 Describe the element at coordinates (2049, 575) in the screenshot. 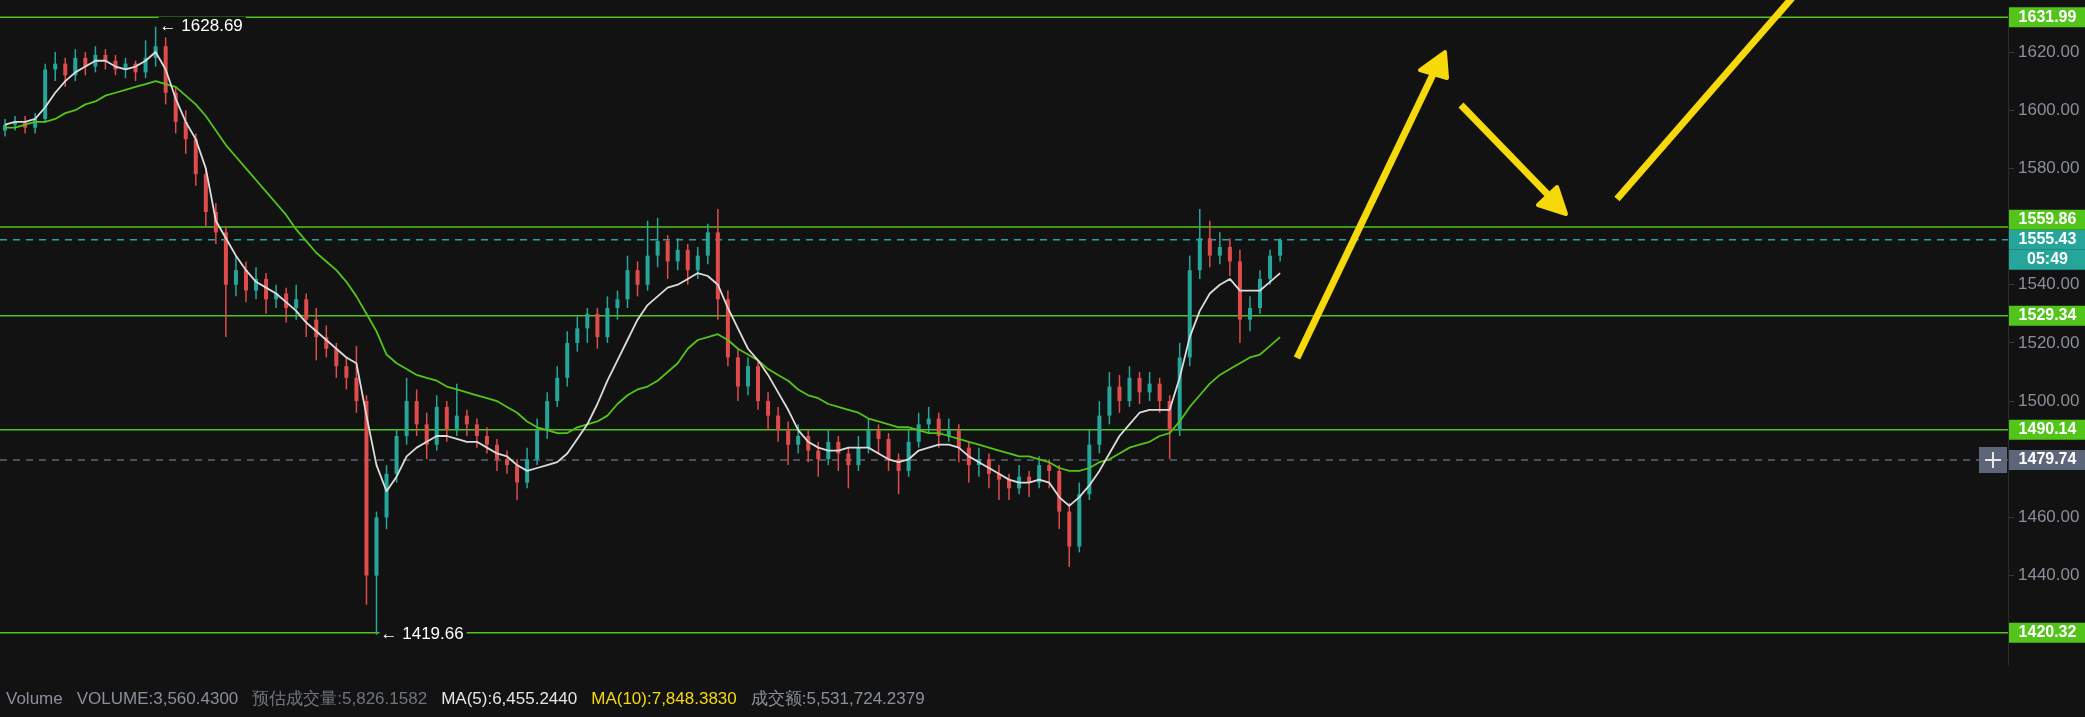

I see `y-tick-label: 1440.00` at that location.